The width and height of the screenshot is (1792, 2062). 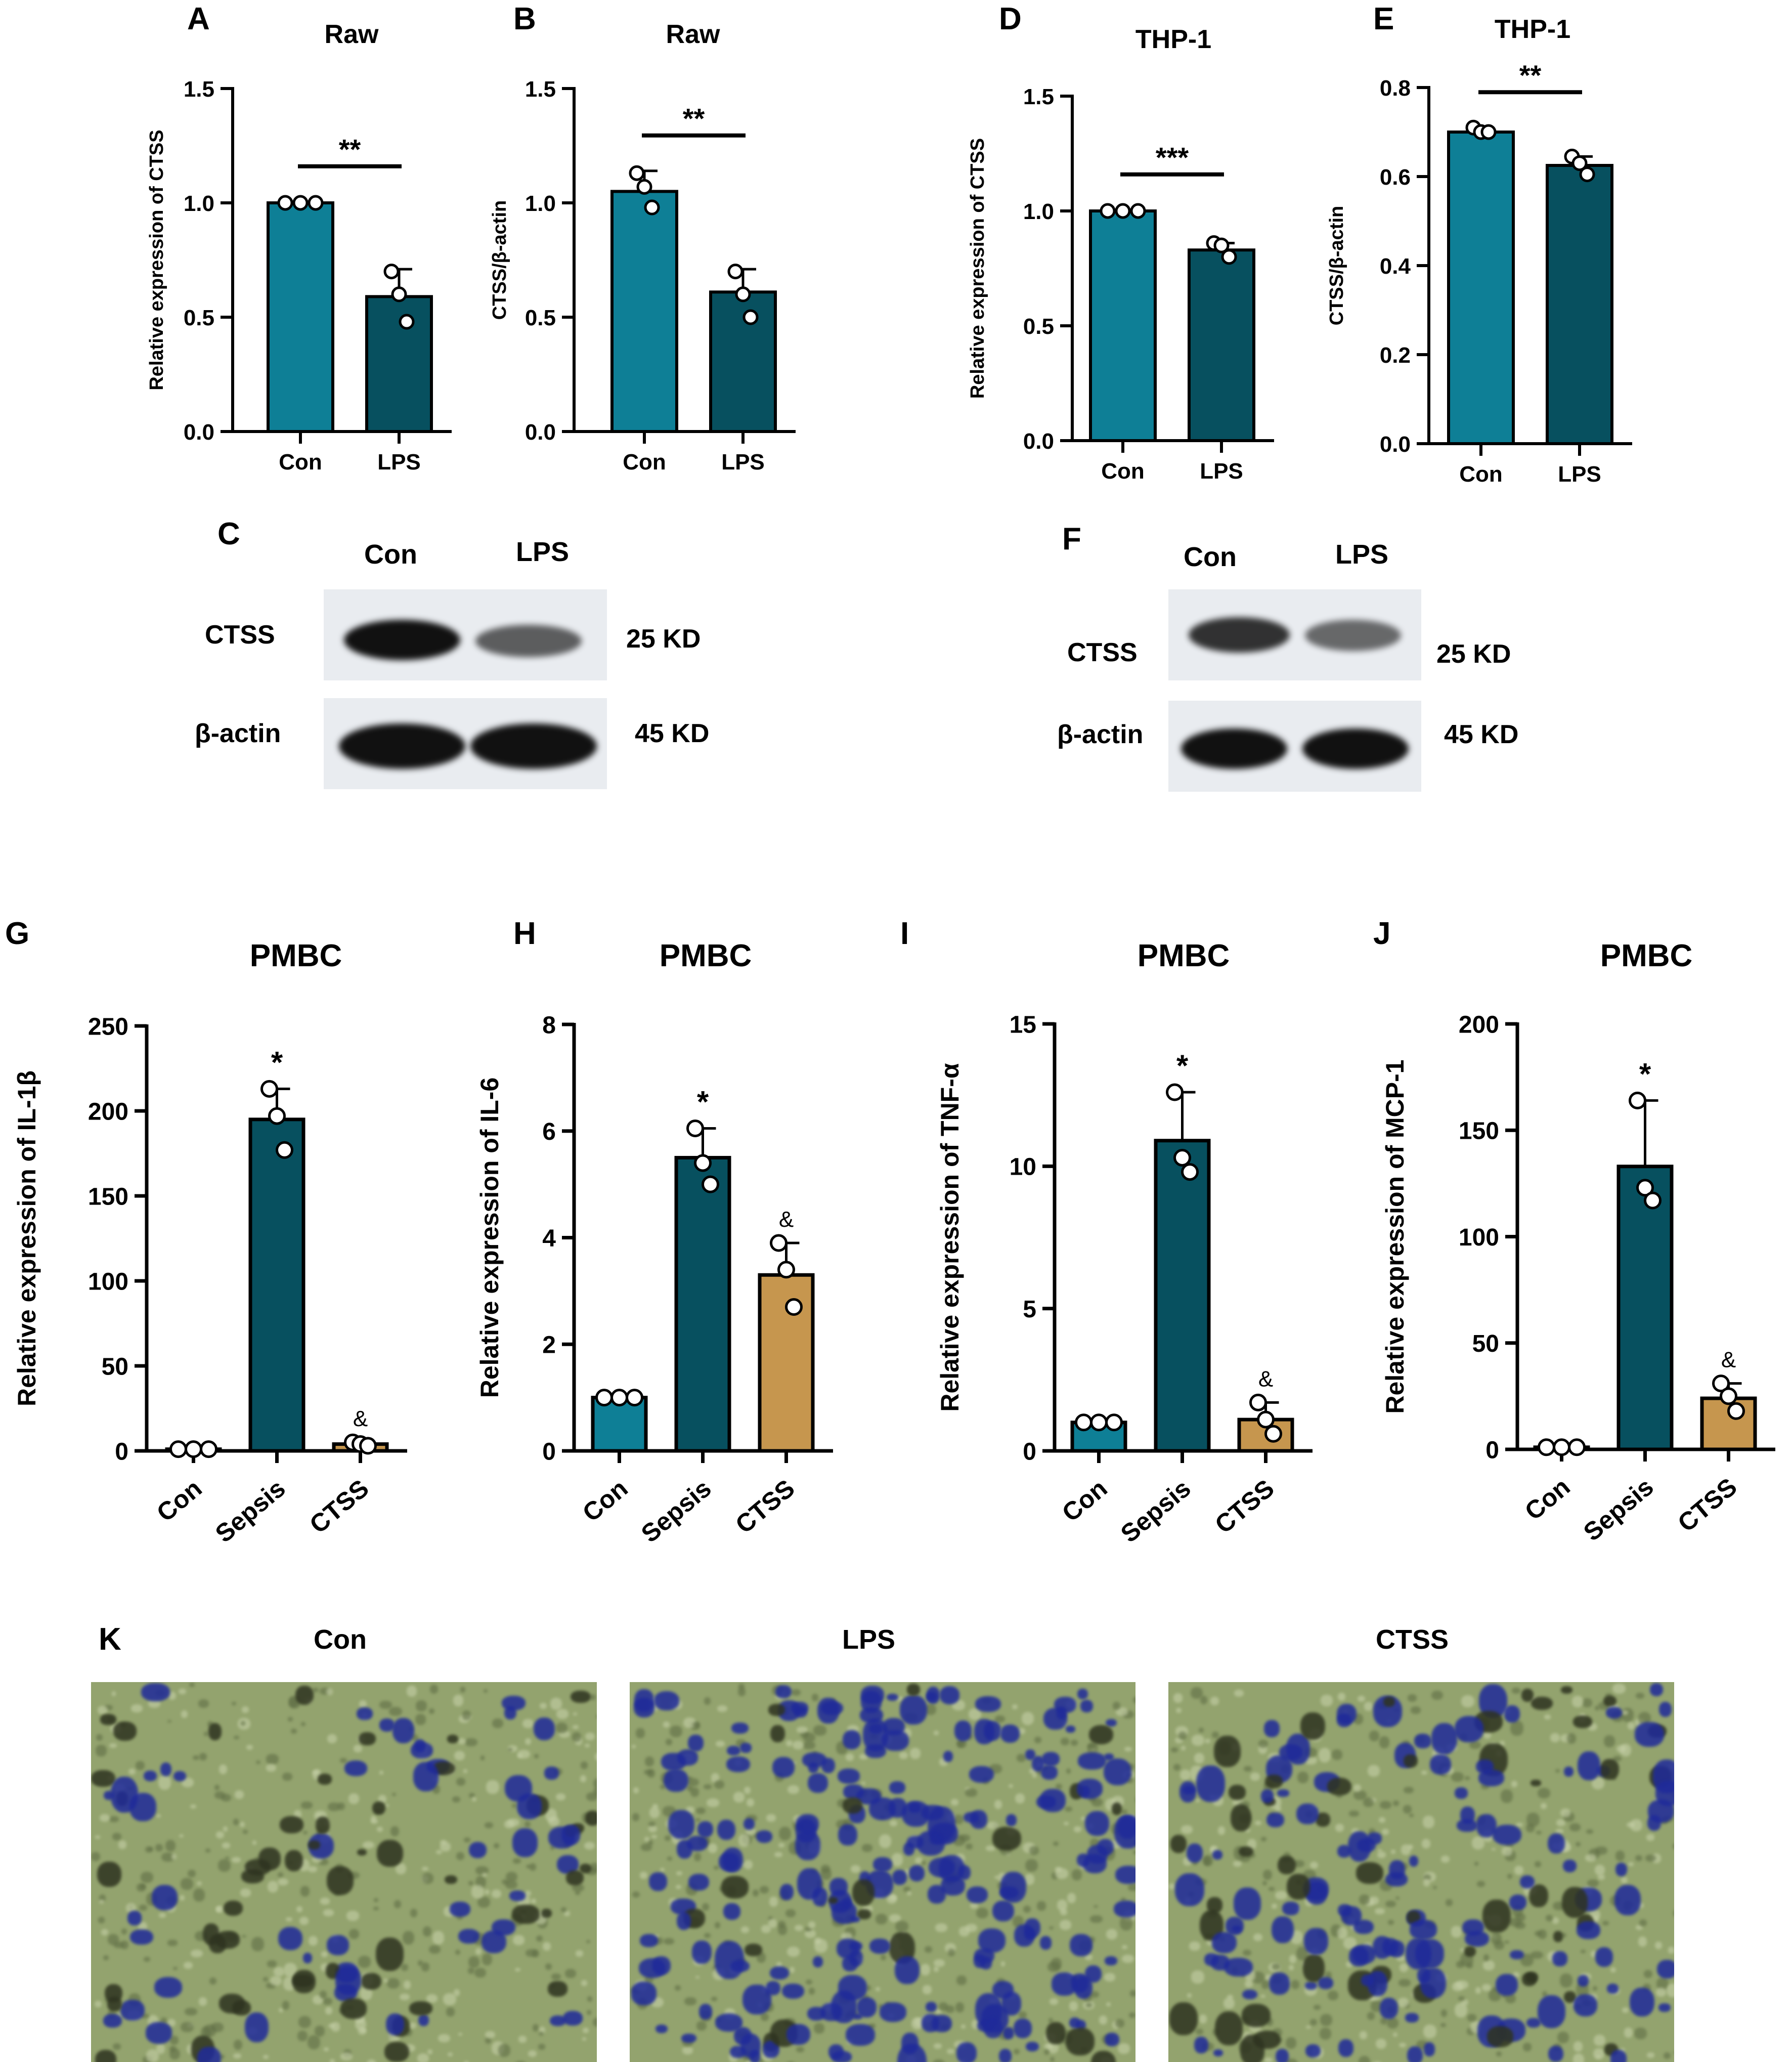 I want to click on chart-A-y-tick-label: 0.5, so click(x=199, y=318).